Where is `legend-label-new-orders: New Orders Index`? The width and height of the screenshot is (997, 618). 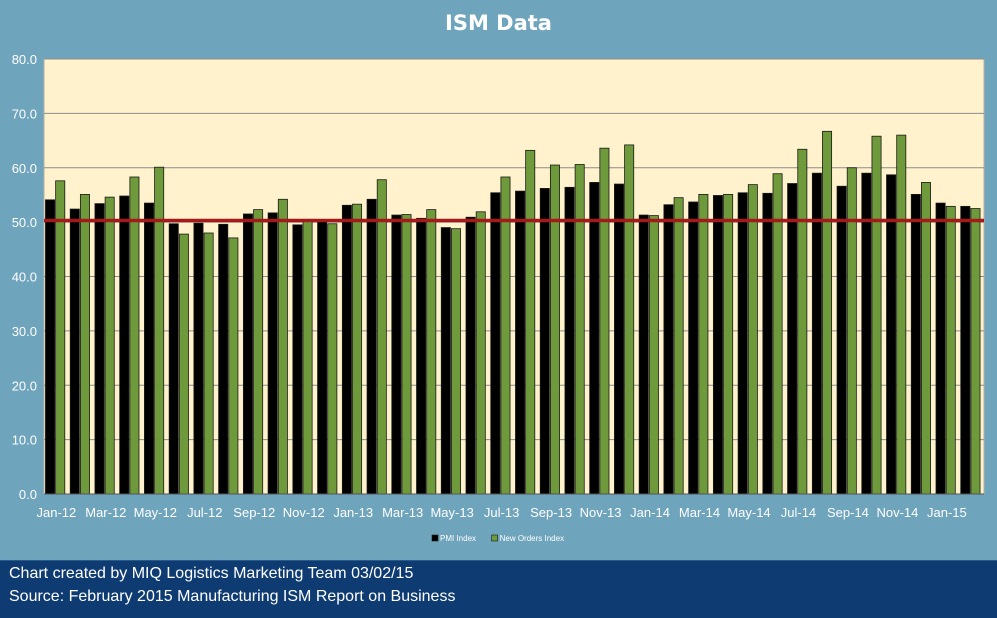 legend-label-new-orders: New Orders Index is located at coordinates (532, 538).